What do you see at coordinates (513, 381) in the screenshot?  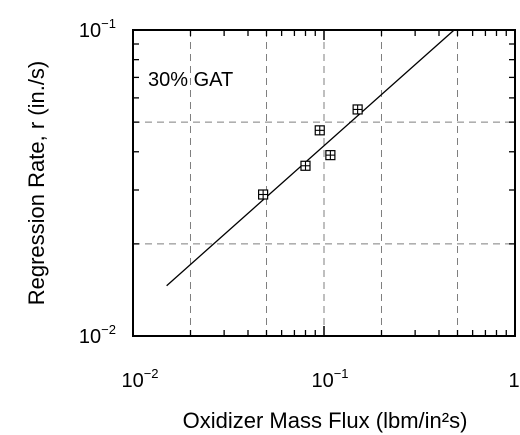 I see `x-tick-label: 1` at bounding box center [513, 381].